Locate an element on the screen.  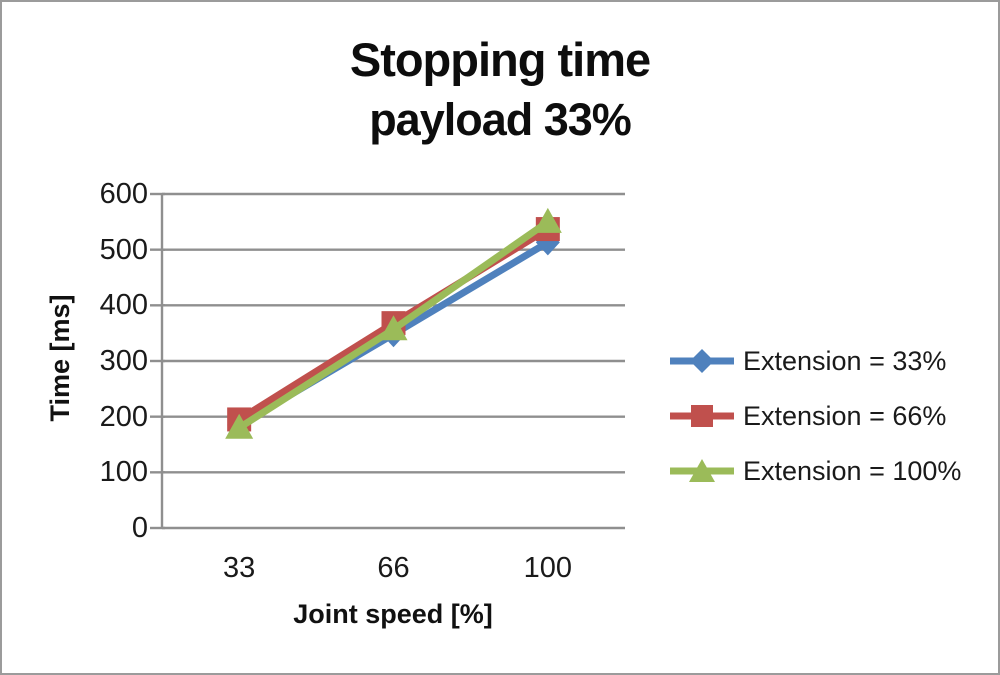
chart-title: Stopping time is located at coordinates (500, 59).